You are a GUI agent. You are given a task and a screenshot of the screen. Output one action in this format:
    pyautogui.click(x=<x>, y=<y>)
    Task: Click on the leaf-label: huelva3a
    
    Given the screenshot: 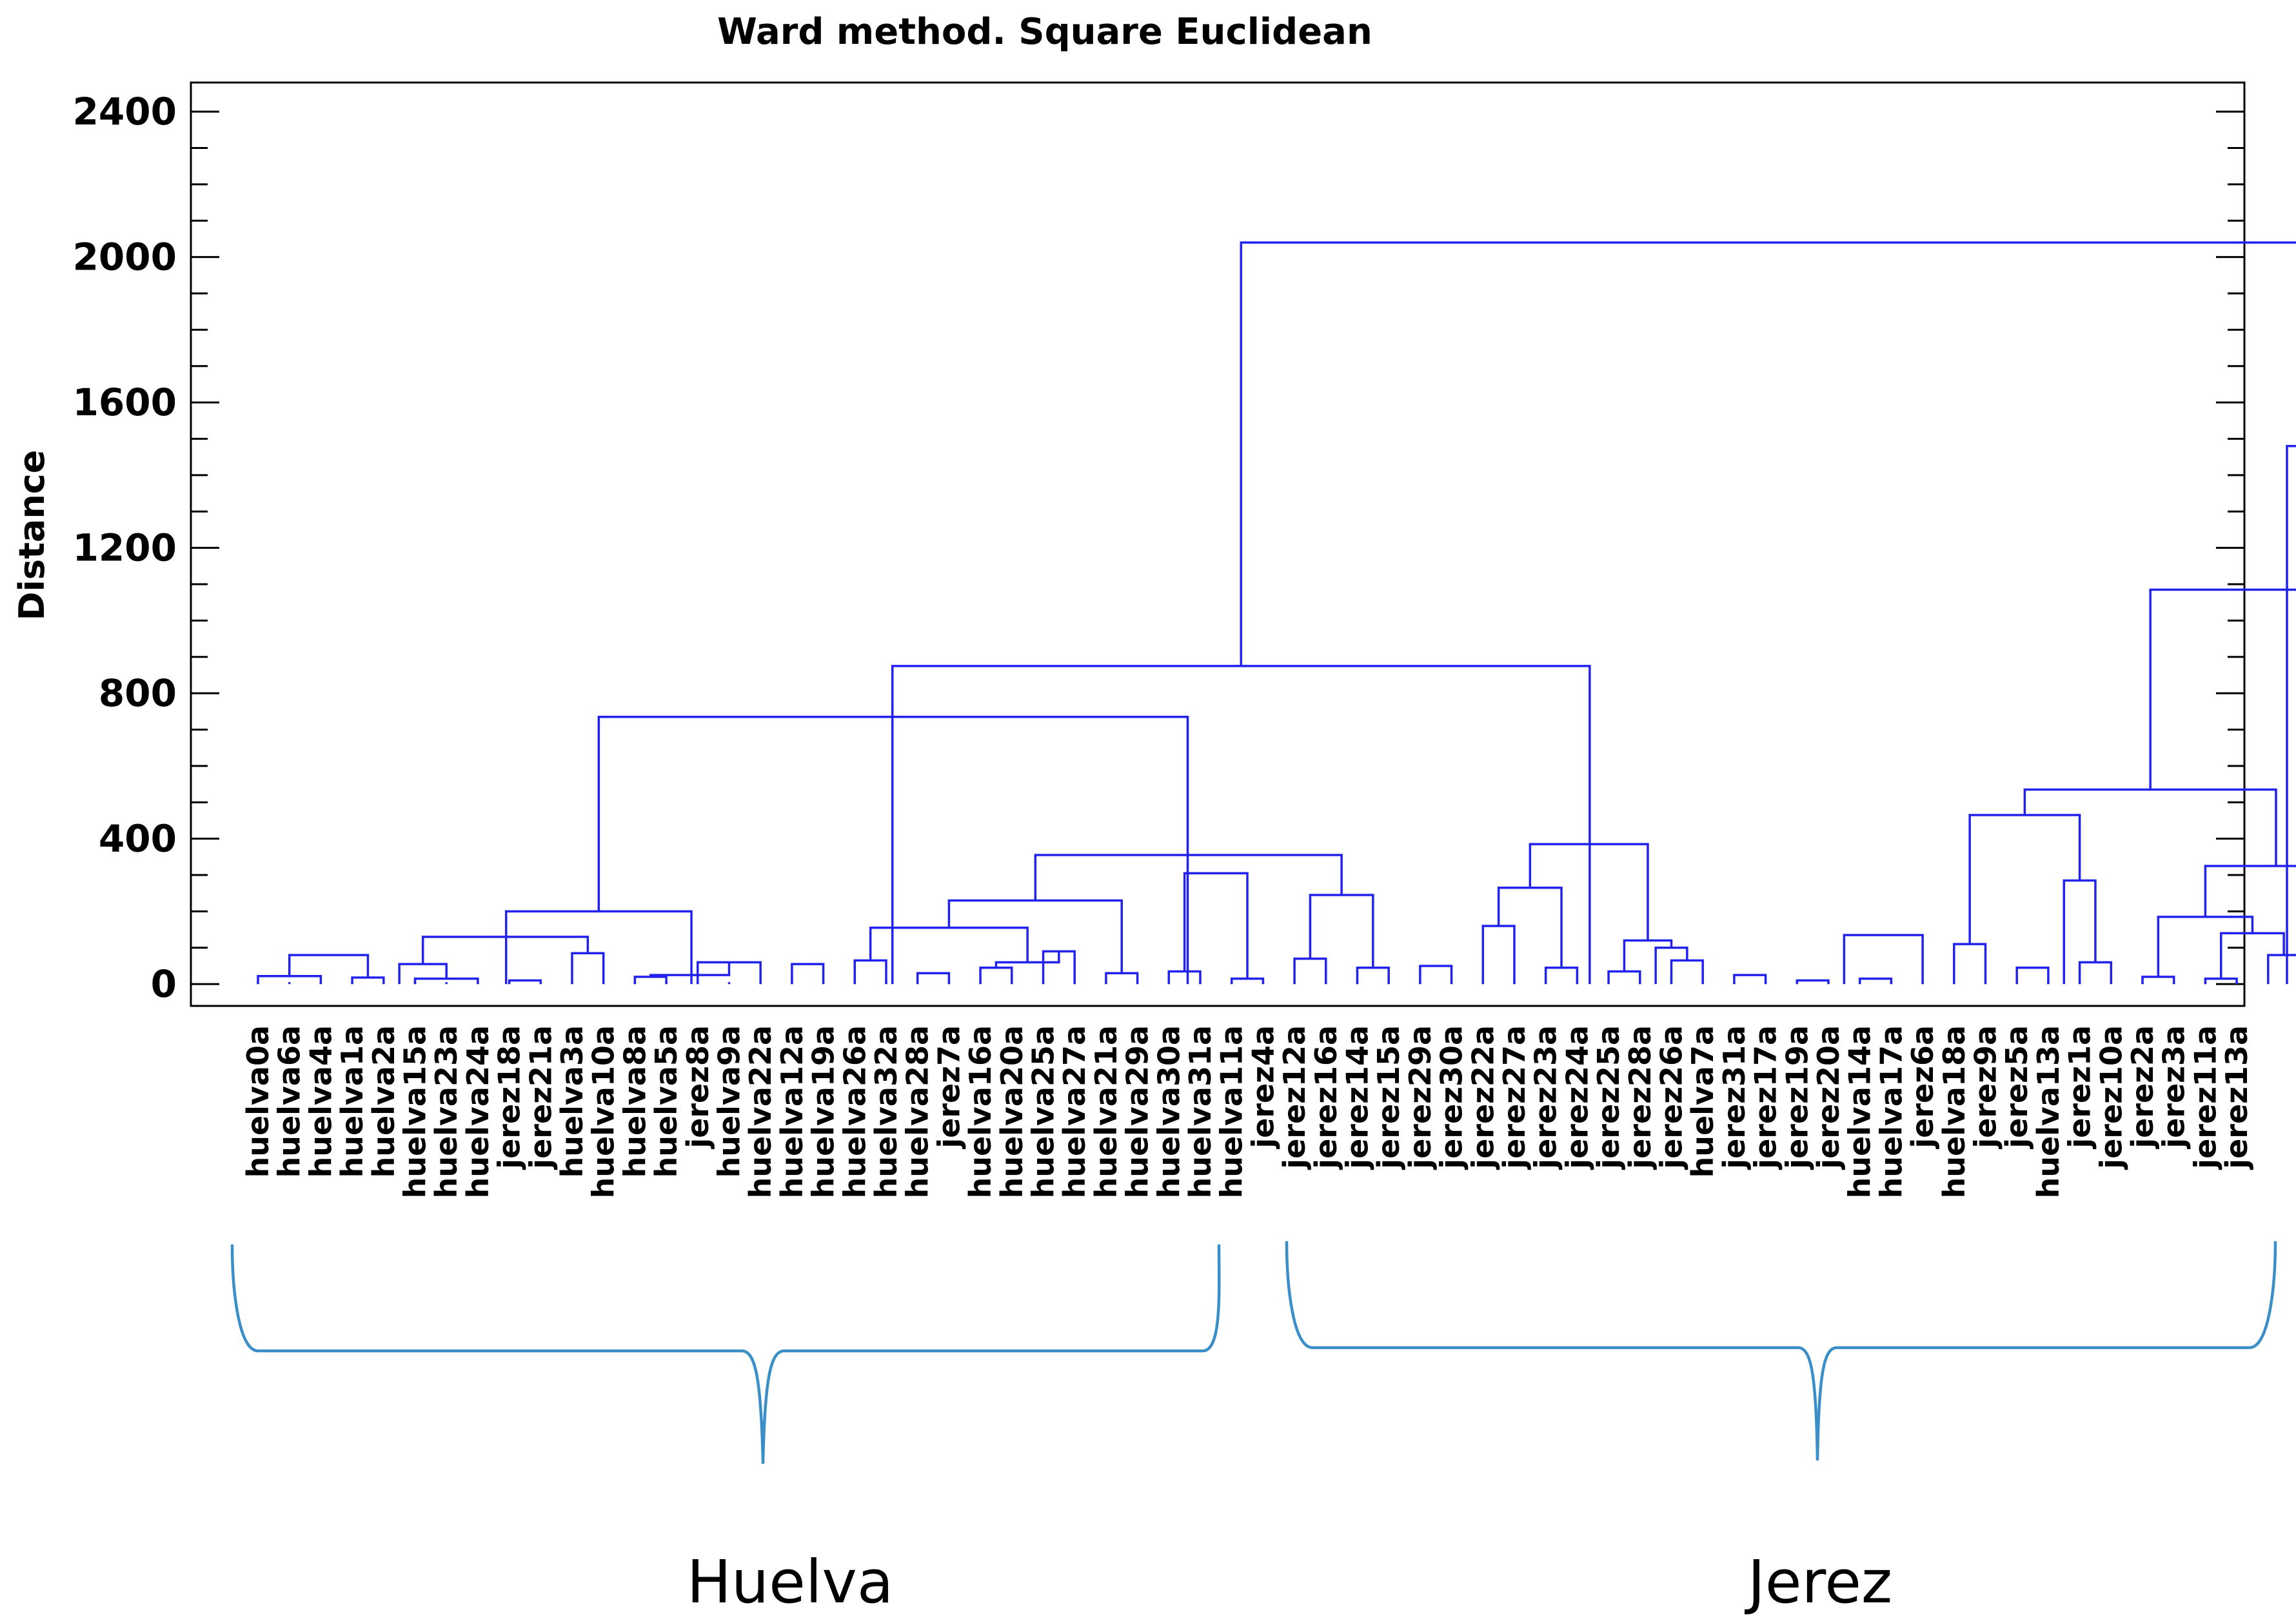 What is the action you would take?
    pyautogui.click(x=572, y=1101)
    